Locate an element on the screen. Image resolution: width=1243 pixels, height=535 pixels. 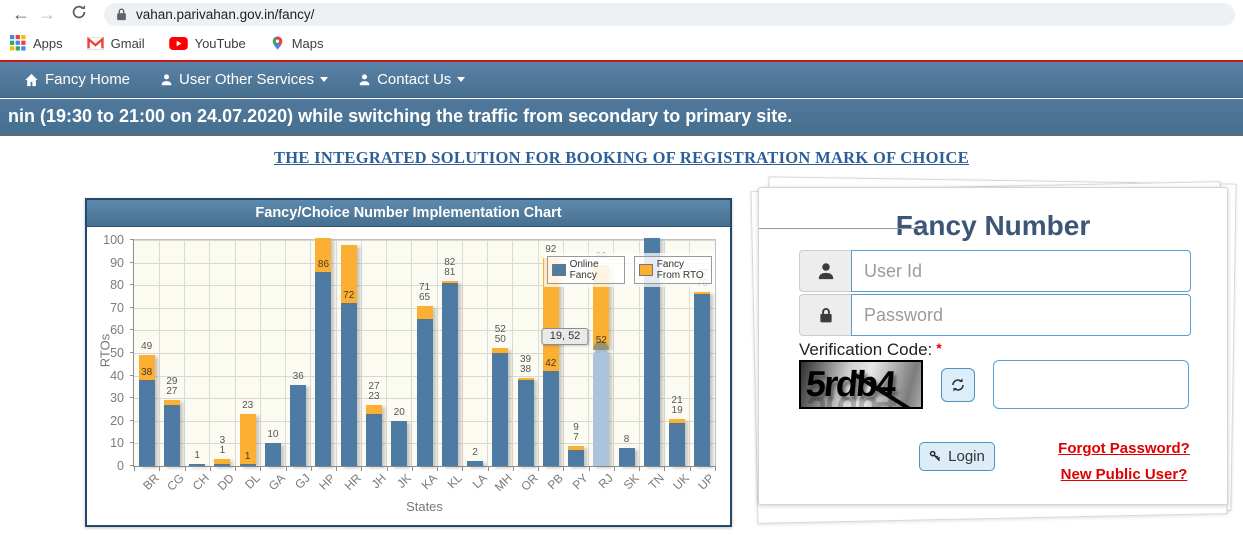
bookmark-youtube: YouTube is located at coordinates (207, 43).